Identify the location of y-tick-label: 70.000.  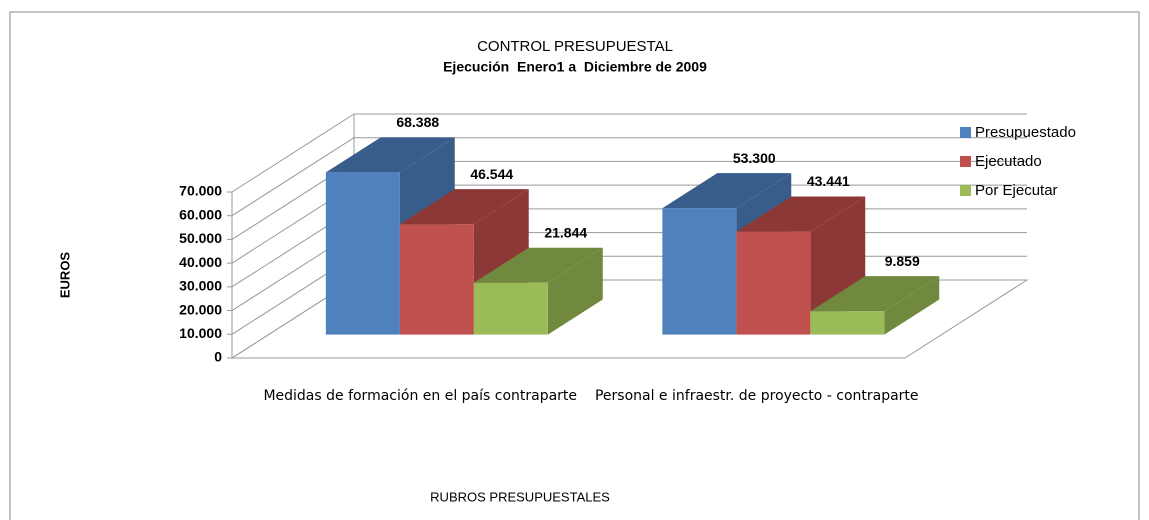
(200, 191).